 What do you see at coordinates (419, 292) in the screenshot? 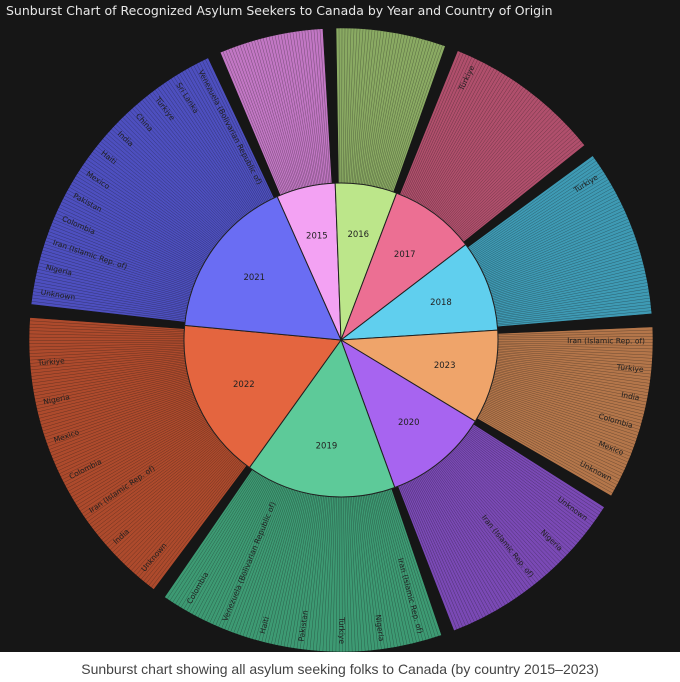
I see `year-segment-2018` at bounding box center [419, 292].